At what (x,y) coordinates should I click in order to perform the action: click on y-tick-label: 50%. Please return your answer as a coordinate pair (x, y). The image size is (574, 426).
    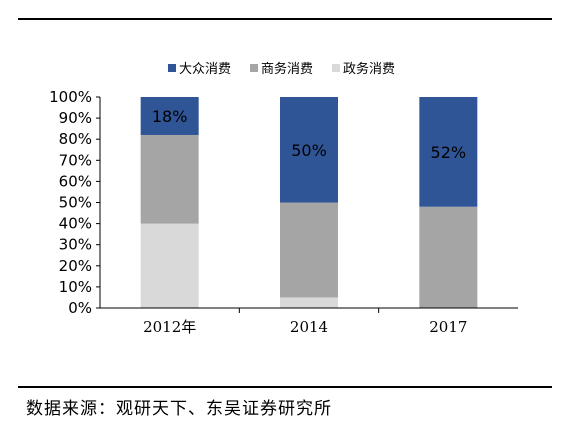
    Looking at the image, I should click on (75, 203).